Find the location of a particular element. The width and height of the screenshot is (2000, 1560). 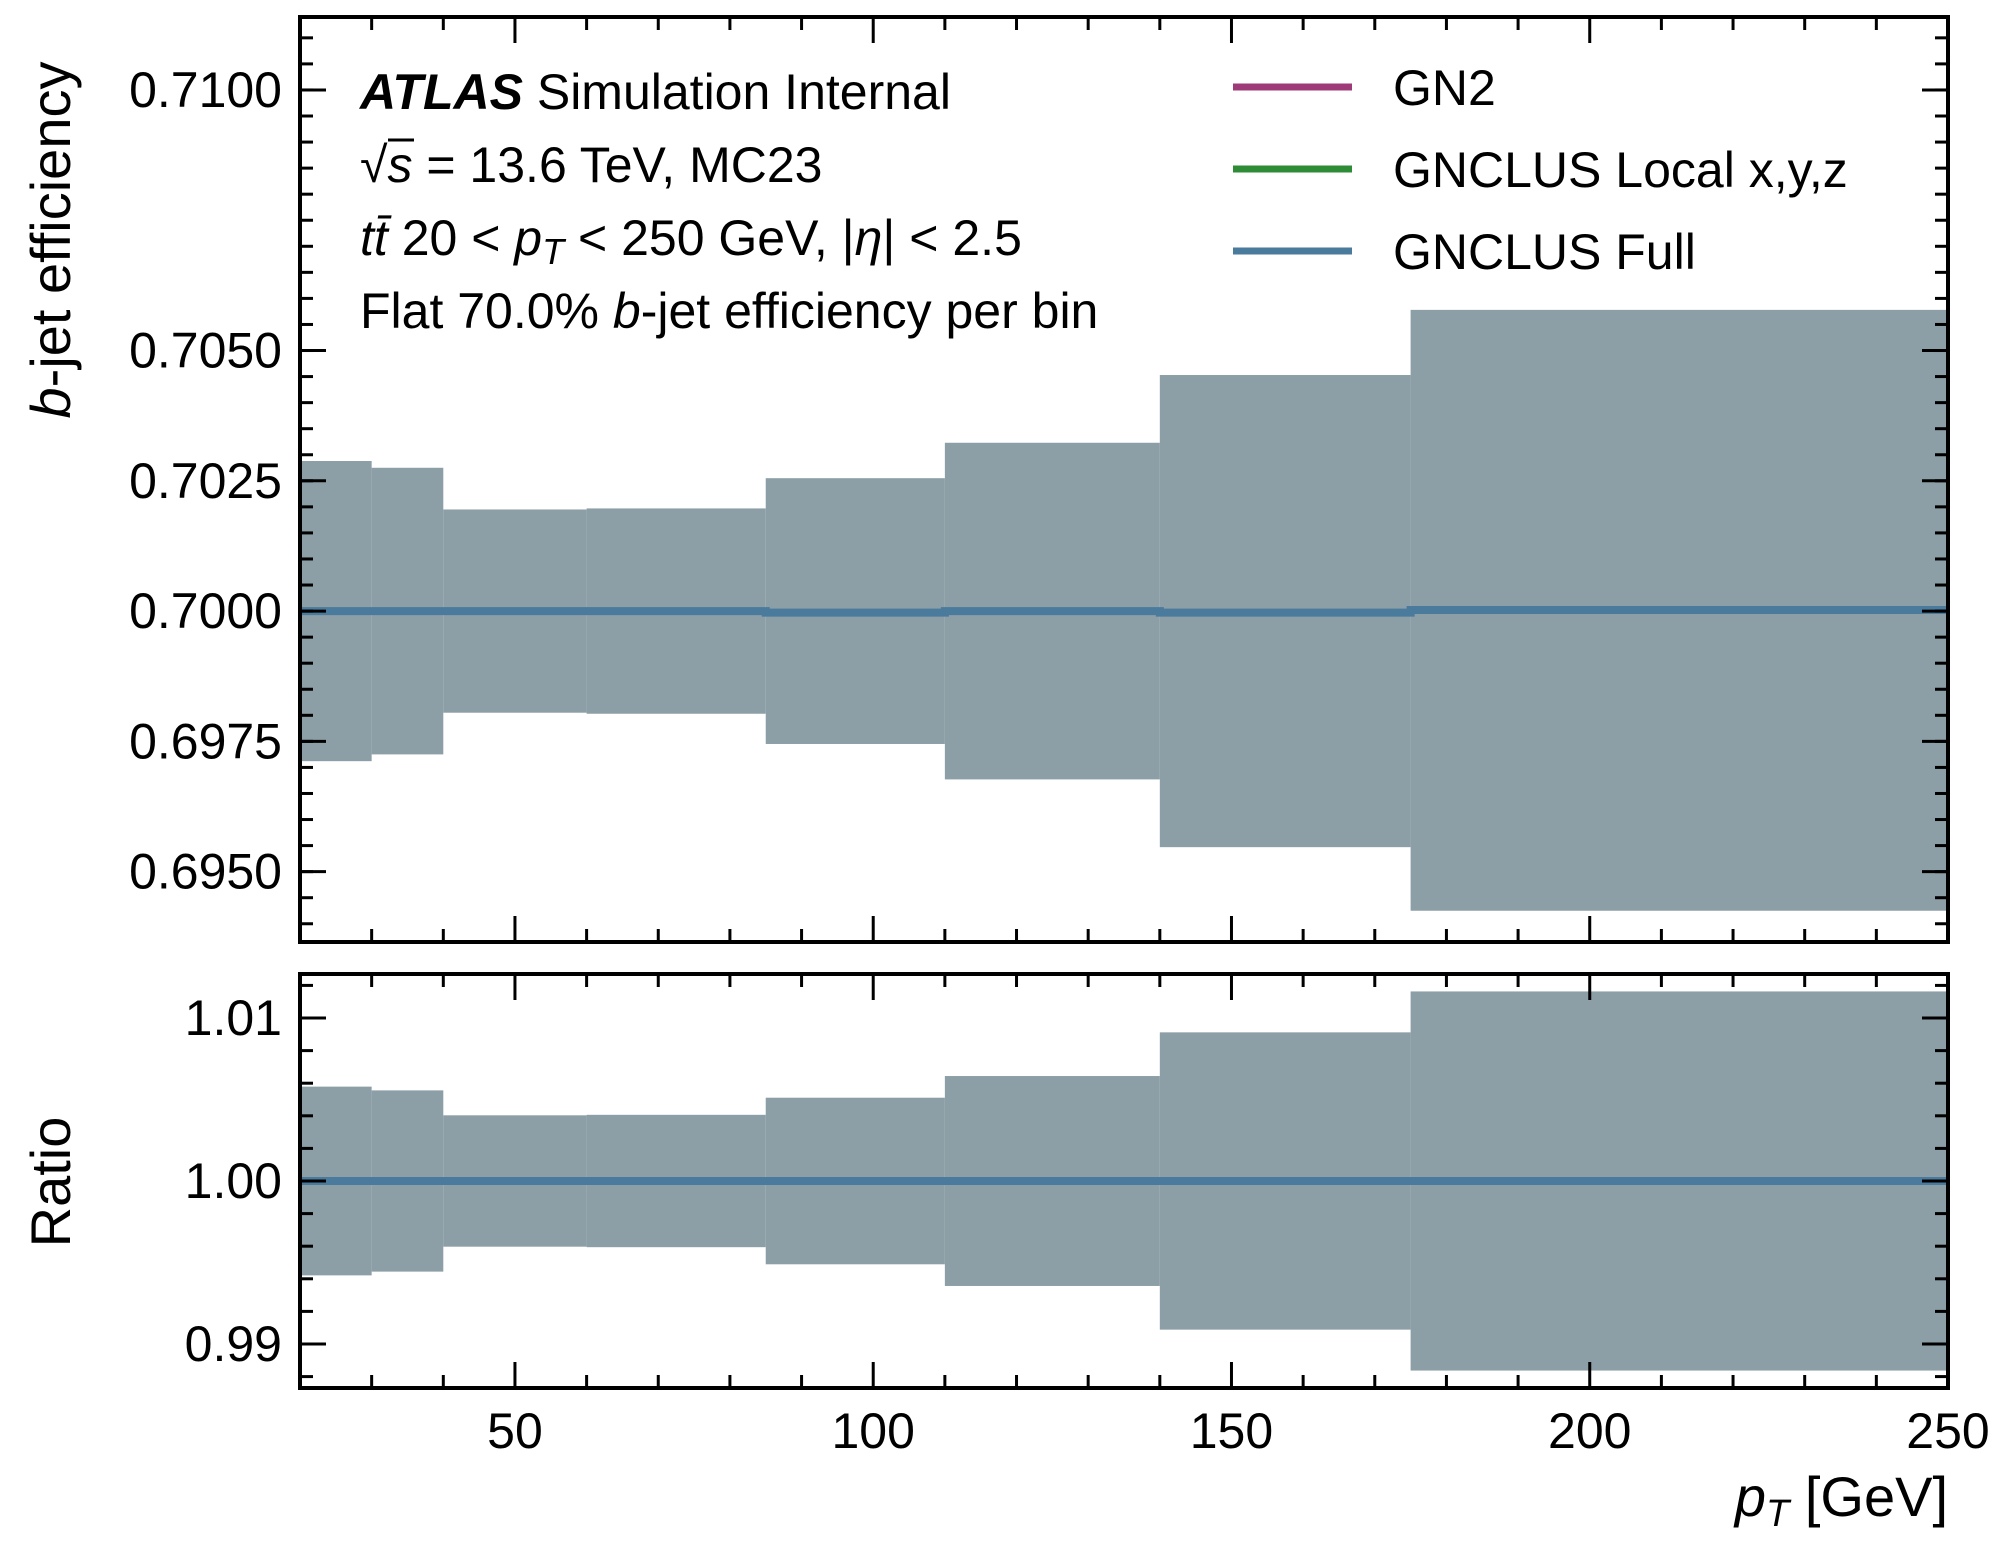

x-tick-label: 50 is located at coordinates (515, 1431).